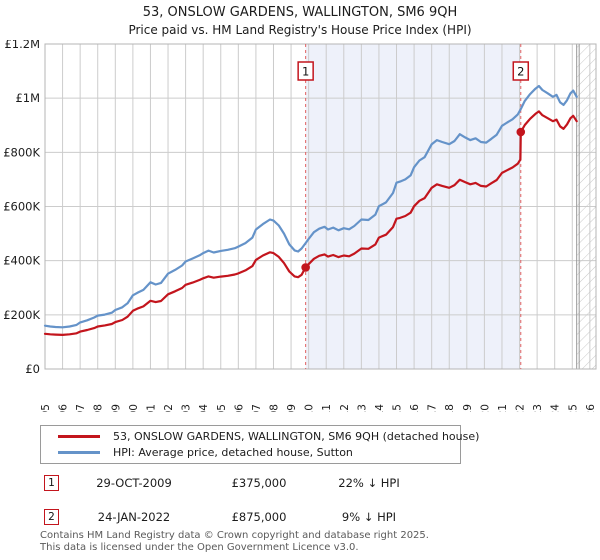 The width and height of the screenshot is (600, 560). I want to click on transaction-2-date: 24-JAN-2022, so click(134, 517).